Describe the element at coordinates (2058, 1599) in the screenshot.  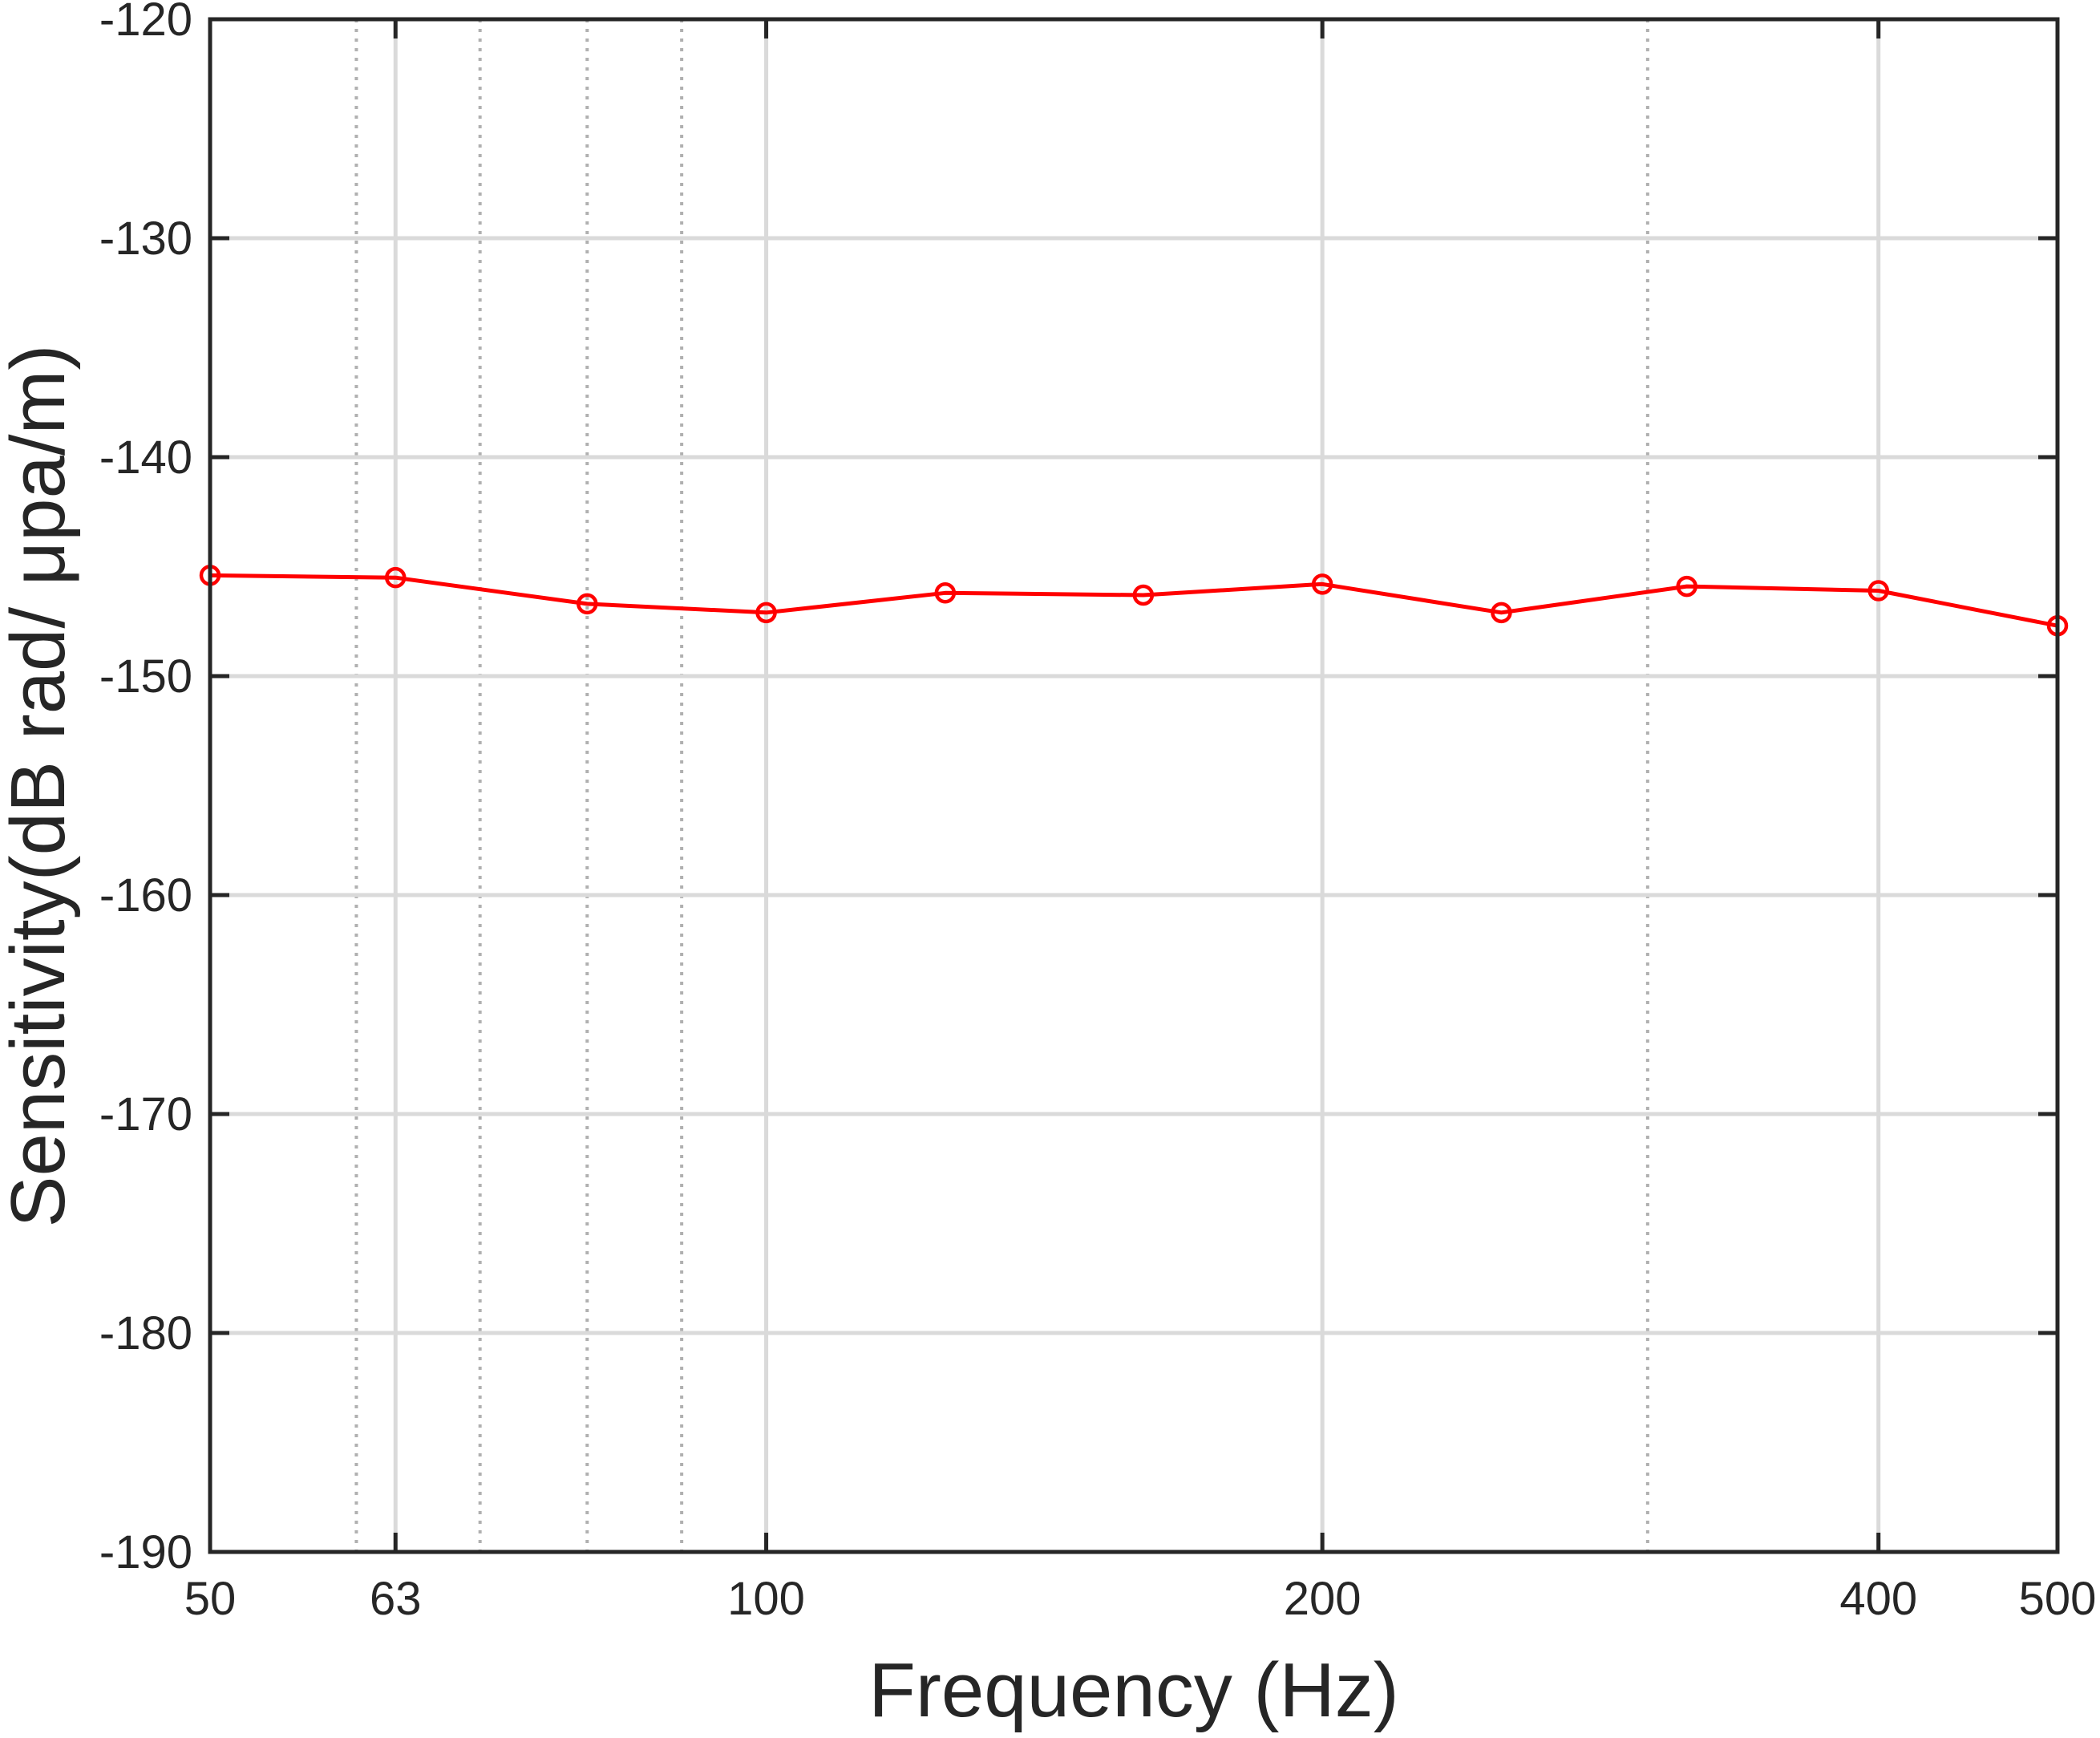
I see `x-tick-label: 500` at that location.